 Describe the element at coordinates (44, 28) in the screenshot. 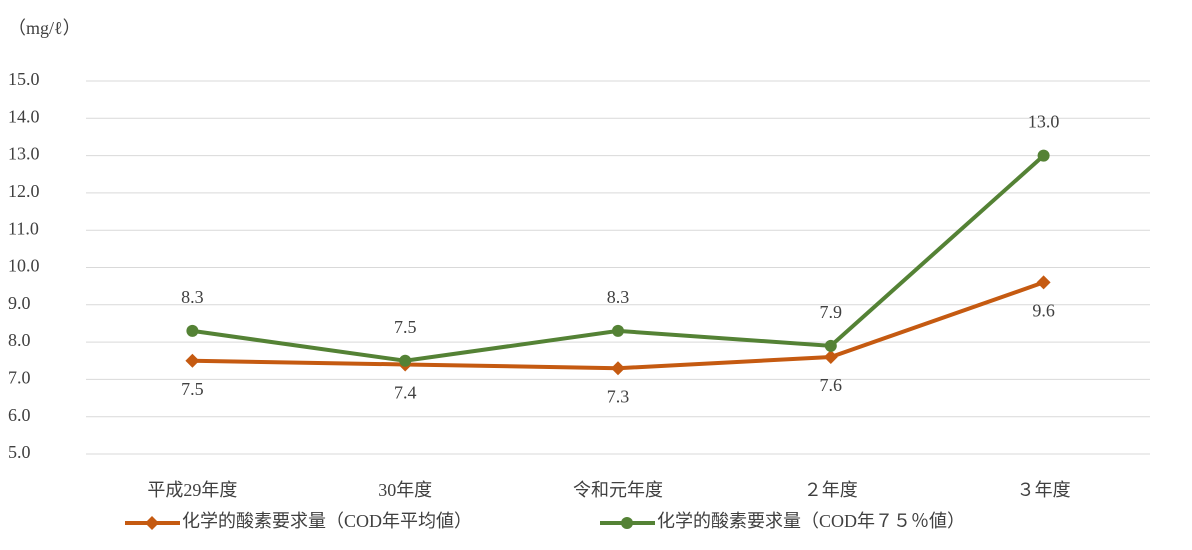

I see `y-axis-label: （mg/ℓ）` at that location.